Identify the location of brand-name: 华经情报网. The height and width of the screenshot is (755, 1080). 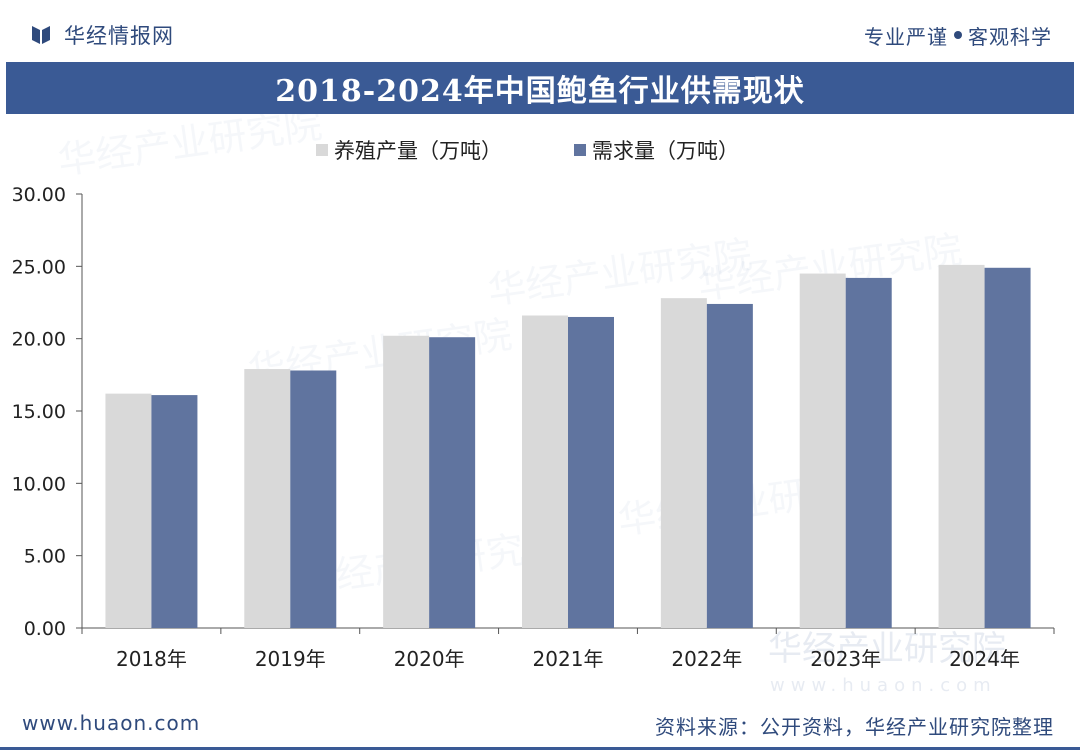
(119, 36).